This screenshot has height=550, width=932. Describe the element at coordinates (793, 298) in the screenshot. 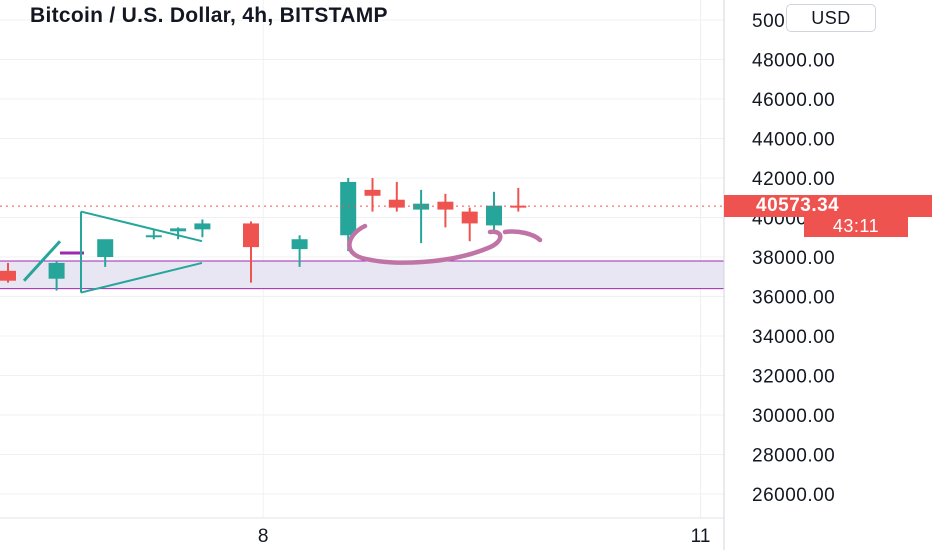

I see `price-tick-label: 36000.00` at that location.